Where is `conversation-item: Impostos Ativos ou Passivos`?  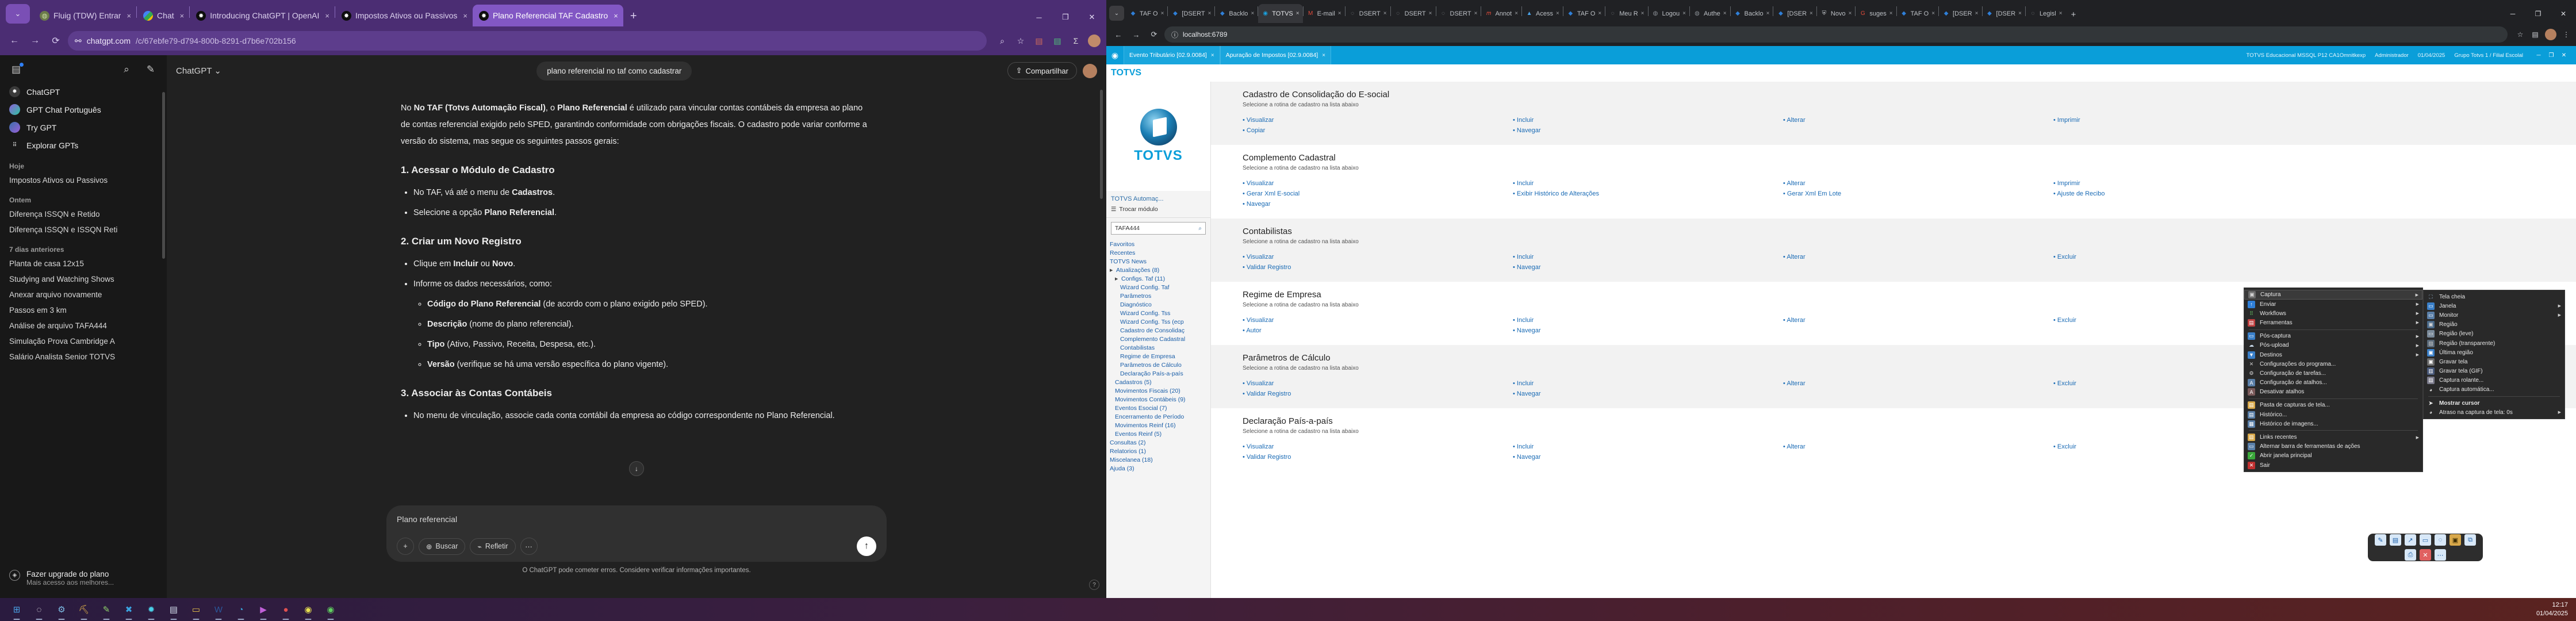
conversation-item: Impostos Ativos ou Passivos is located at coordinates (58, 180).